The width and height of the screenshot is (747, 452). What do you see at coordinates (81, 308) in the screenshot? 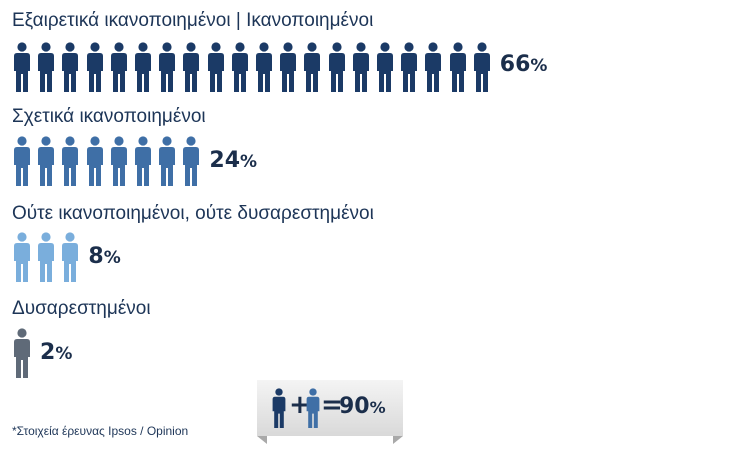
I see `category-label-dissatisfied: Δυσαρεστημένοι` at bounding box center [81, 308].